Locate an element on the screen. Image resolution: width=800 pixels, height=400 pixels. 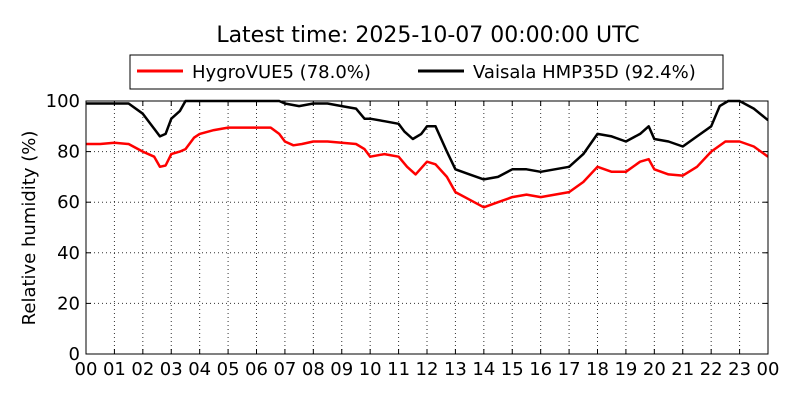
y-tick-label: 80 is located at coordinates (68, 152).